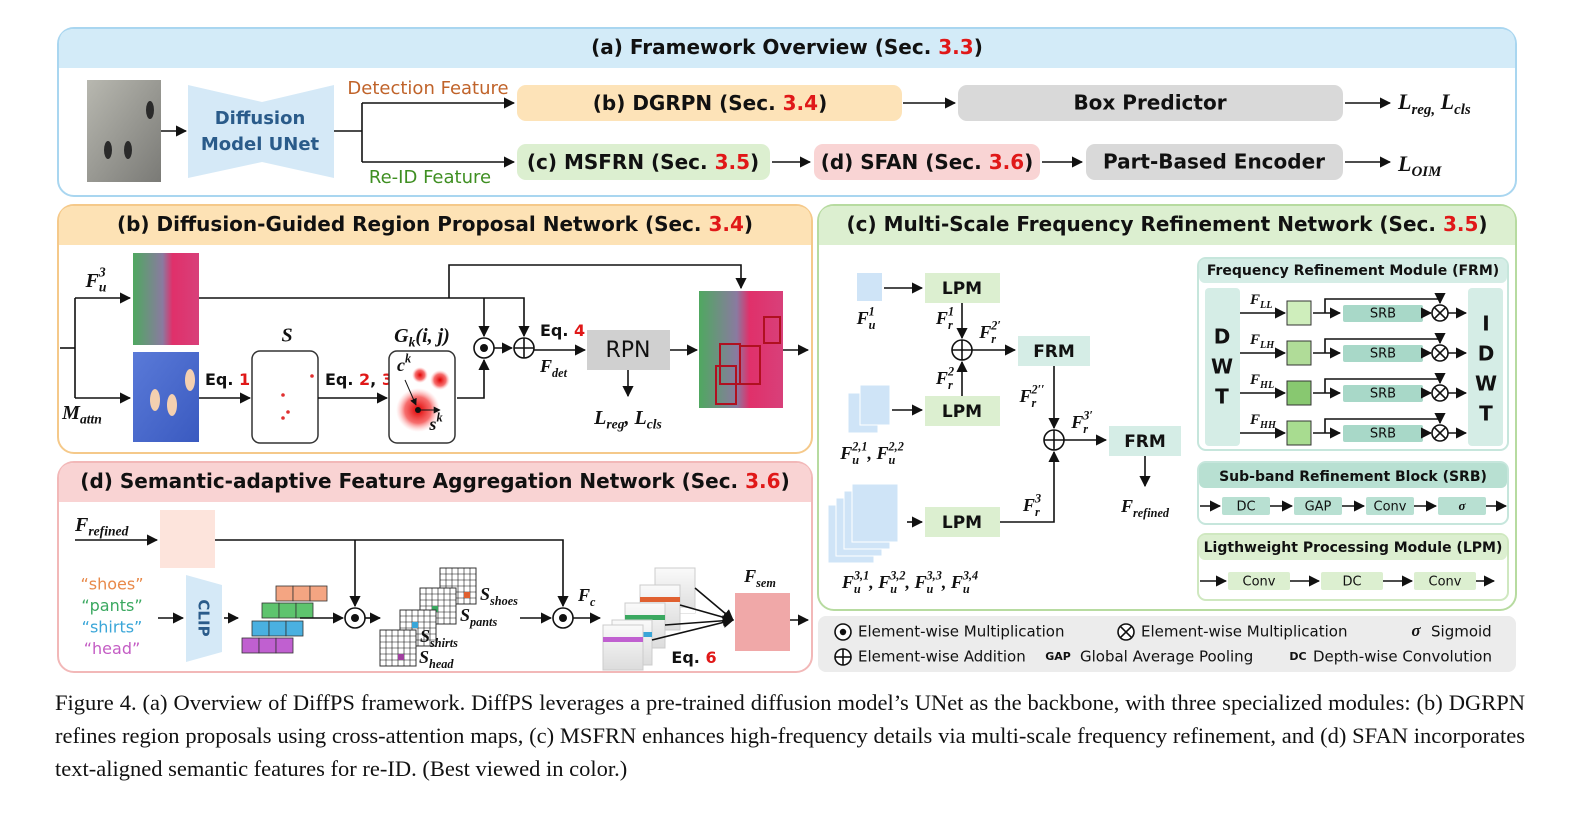  I want to click on label: Gk(i, j), so click(422, 337).